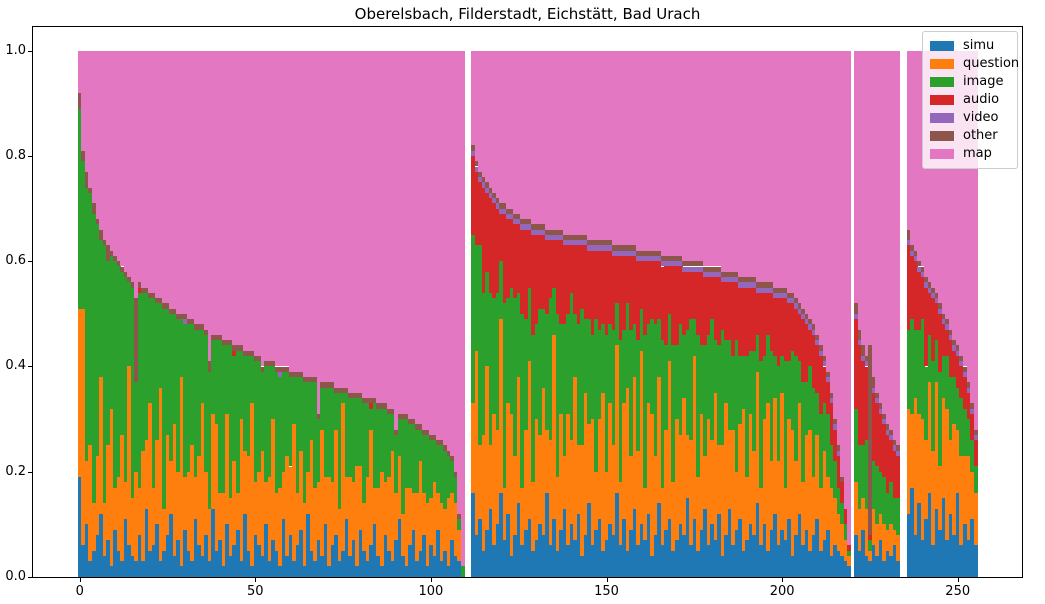 This screenshot has height=604, width=1045. I want to click on x-tick-mark, so click(256, 580).